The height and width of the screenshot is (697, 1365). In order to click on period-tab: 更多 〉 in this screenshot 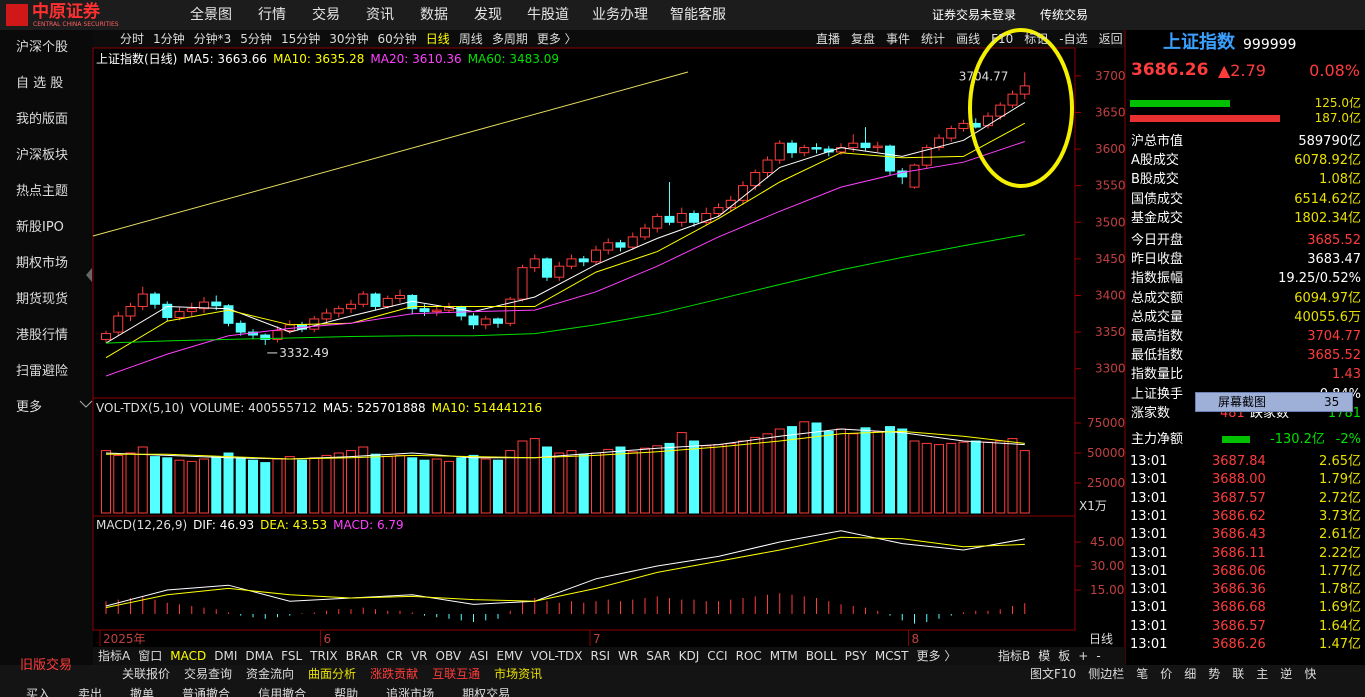, I will do `click(556, 39)`.